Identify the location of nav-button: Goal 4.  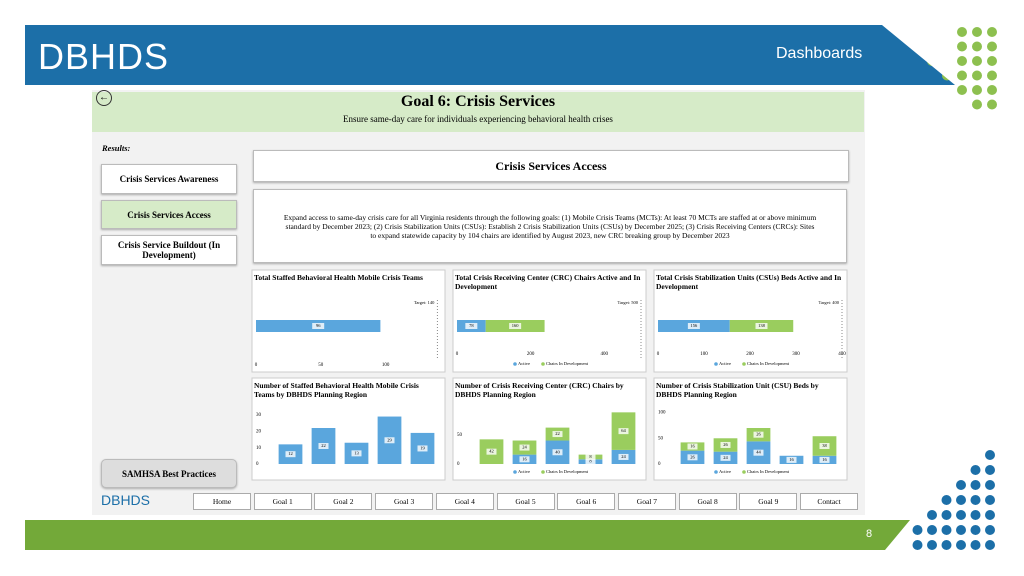
(464, 501).